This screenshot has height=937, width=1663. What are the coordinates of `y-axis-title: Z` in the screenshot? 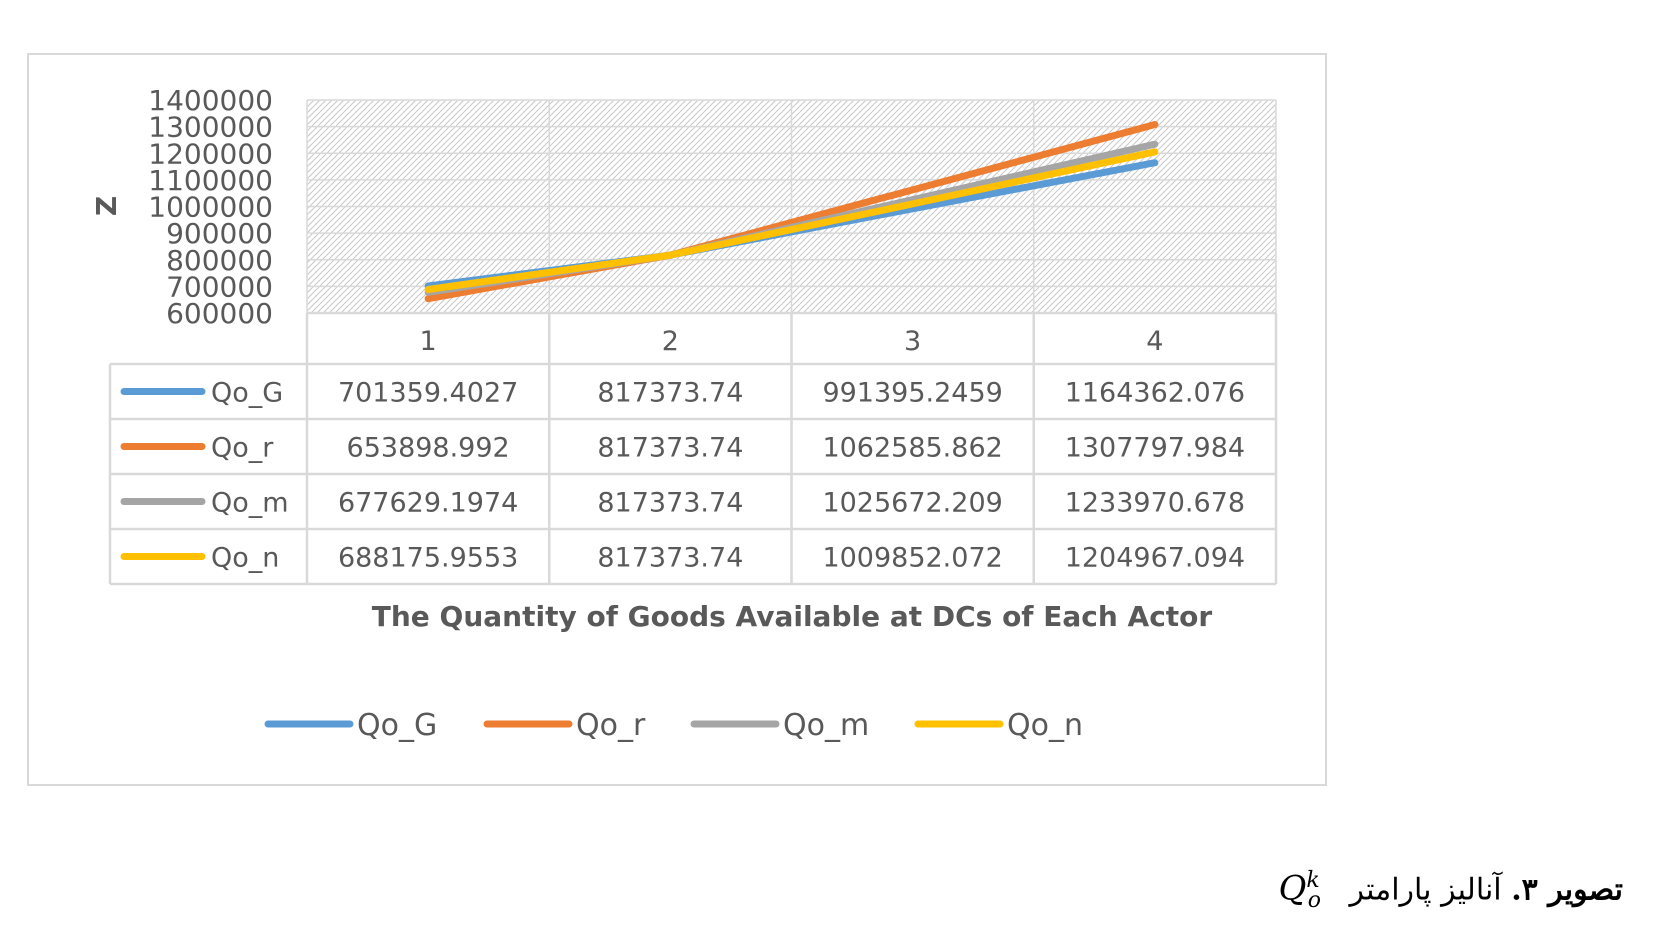 It's located at (106, 206).